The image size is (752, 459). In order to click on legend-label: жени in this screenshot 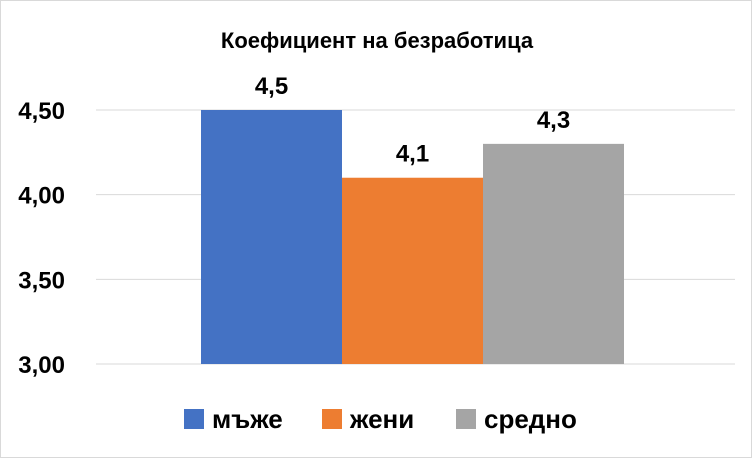, I will do `click(381, 419)`.